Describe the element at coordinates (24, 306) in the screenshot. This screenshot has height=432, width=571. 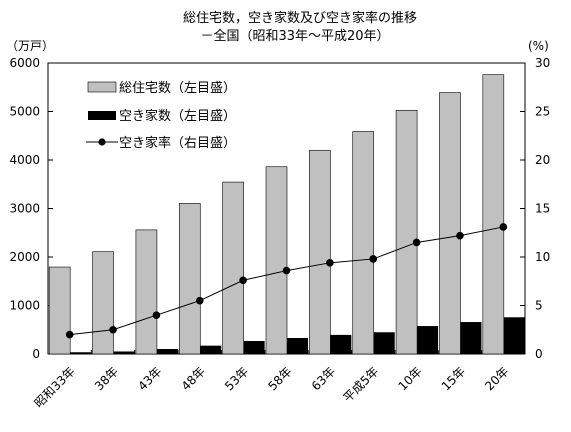
I see `left-axis-tick-label: 1000` at that location.